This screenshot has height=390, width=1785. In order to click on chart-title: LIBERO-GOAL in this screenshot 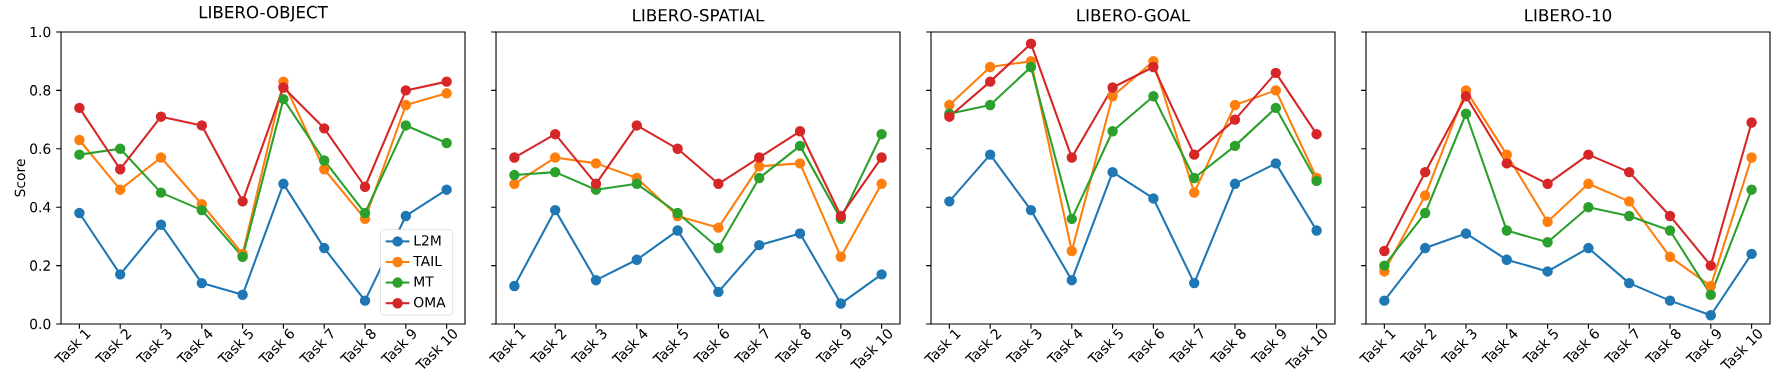, I will do `click(1134, 15)`.